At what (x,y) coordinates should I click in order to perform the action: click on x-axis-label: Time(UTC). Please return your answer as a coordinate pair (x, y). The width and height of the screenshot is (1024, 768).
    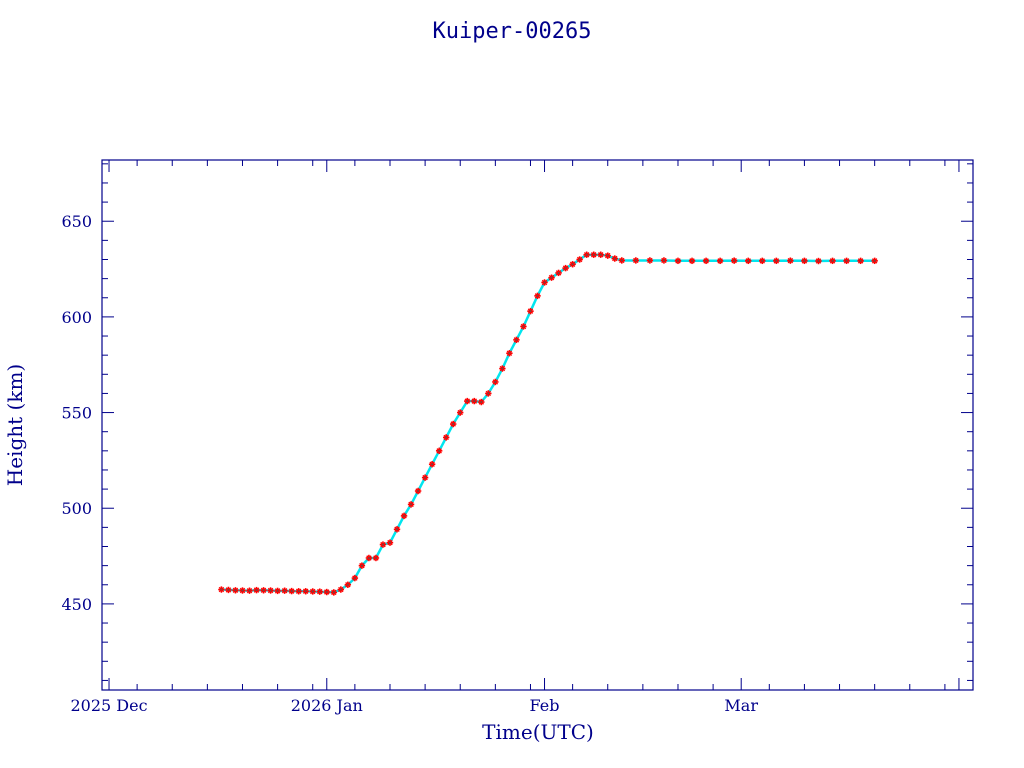
    Looking at the image, I should click on (538, 732).